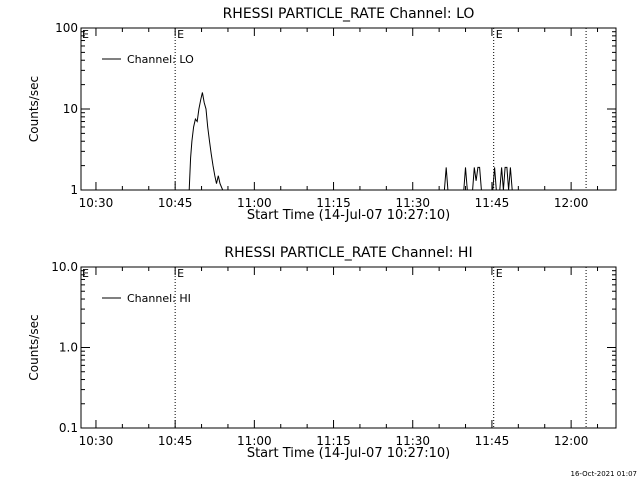 The height and width of the screenshot is (480, 640). Describe the element at coordinates (159, 298) in the screenshot. I see `legend-entry: Channel: HI` at that location.